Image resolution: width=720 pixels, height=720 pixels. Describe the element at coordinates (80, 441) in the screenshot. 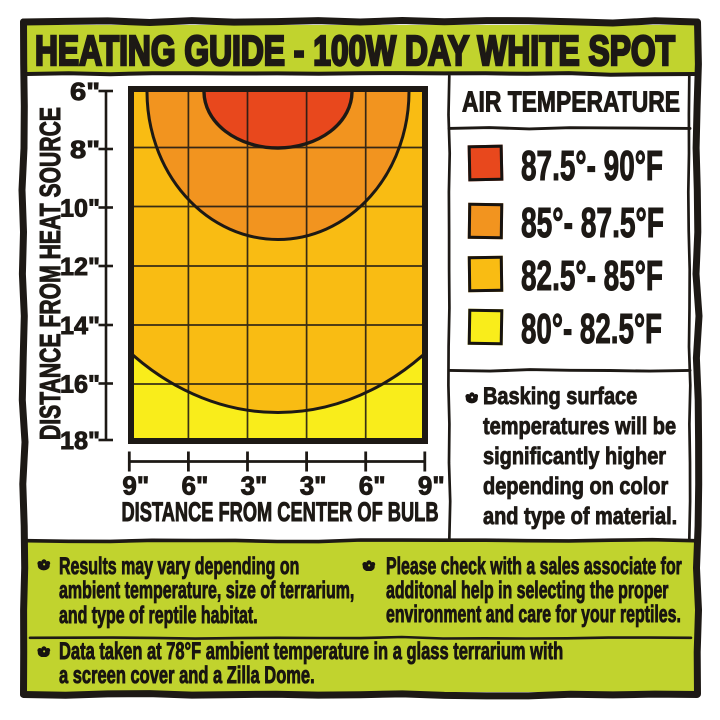

I see `svg-text: 18"` at that location.